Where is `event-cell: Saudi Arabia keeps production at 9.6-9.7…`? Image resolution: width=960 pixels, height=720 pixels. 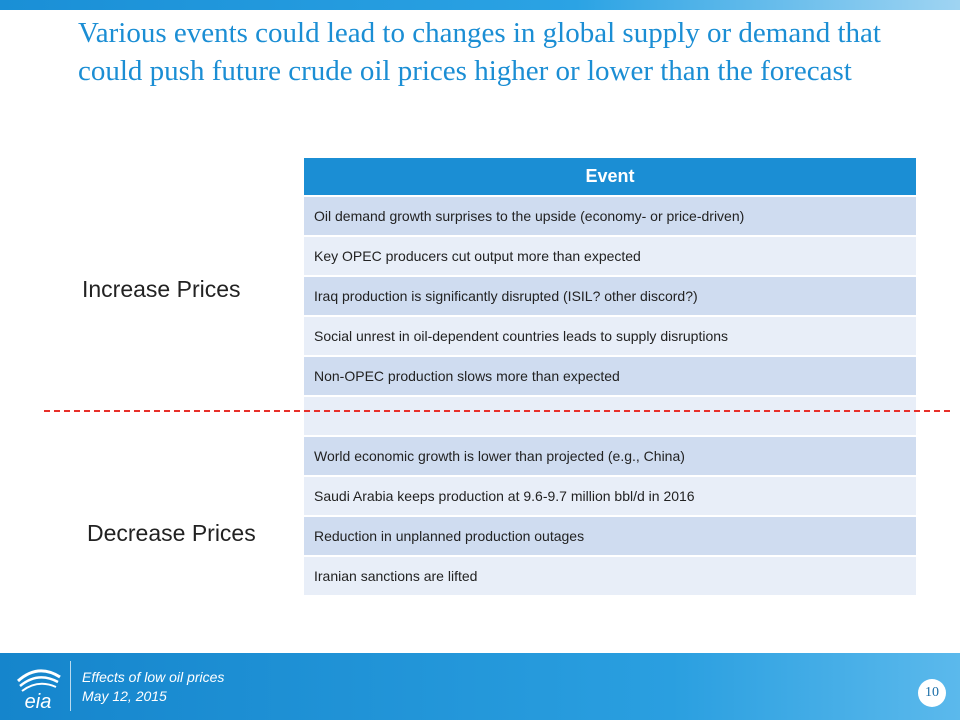
event-cell: Saudi Arabia keeps production at 9.6-9.7… is located at coordinates (610, 496).